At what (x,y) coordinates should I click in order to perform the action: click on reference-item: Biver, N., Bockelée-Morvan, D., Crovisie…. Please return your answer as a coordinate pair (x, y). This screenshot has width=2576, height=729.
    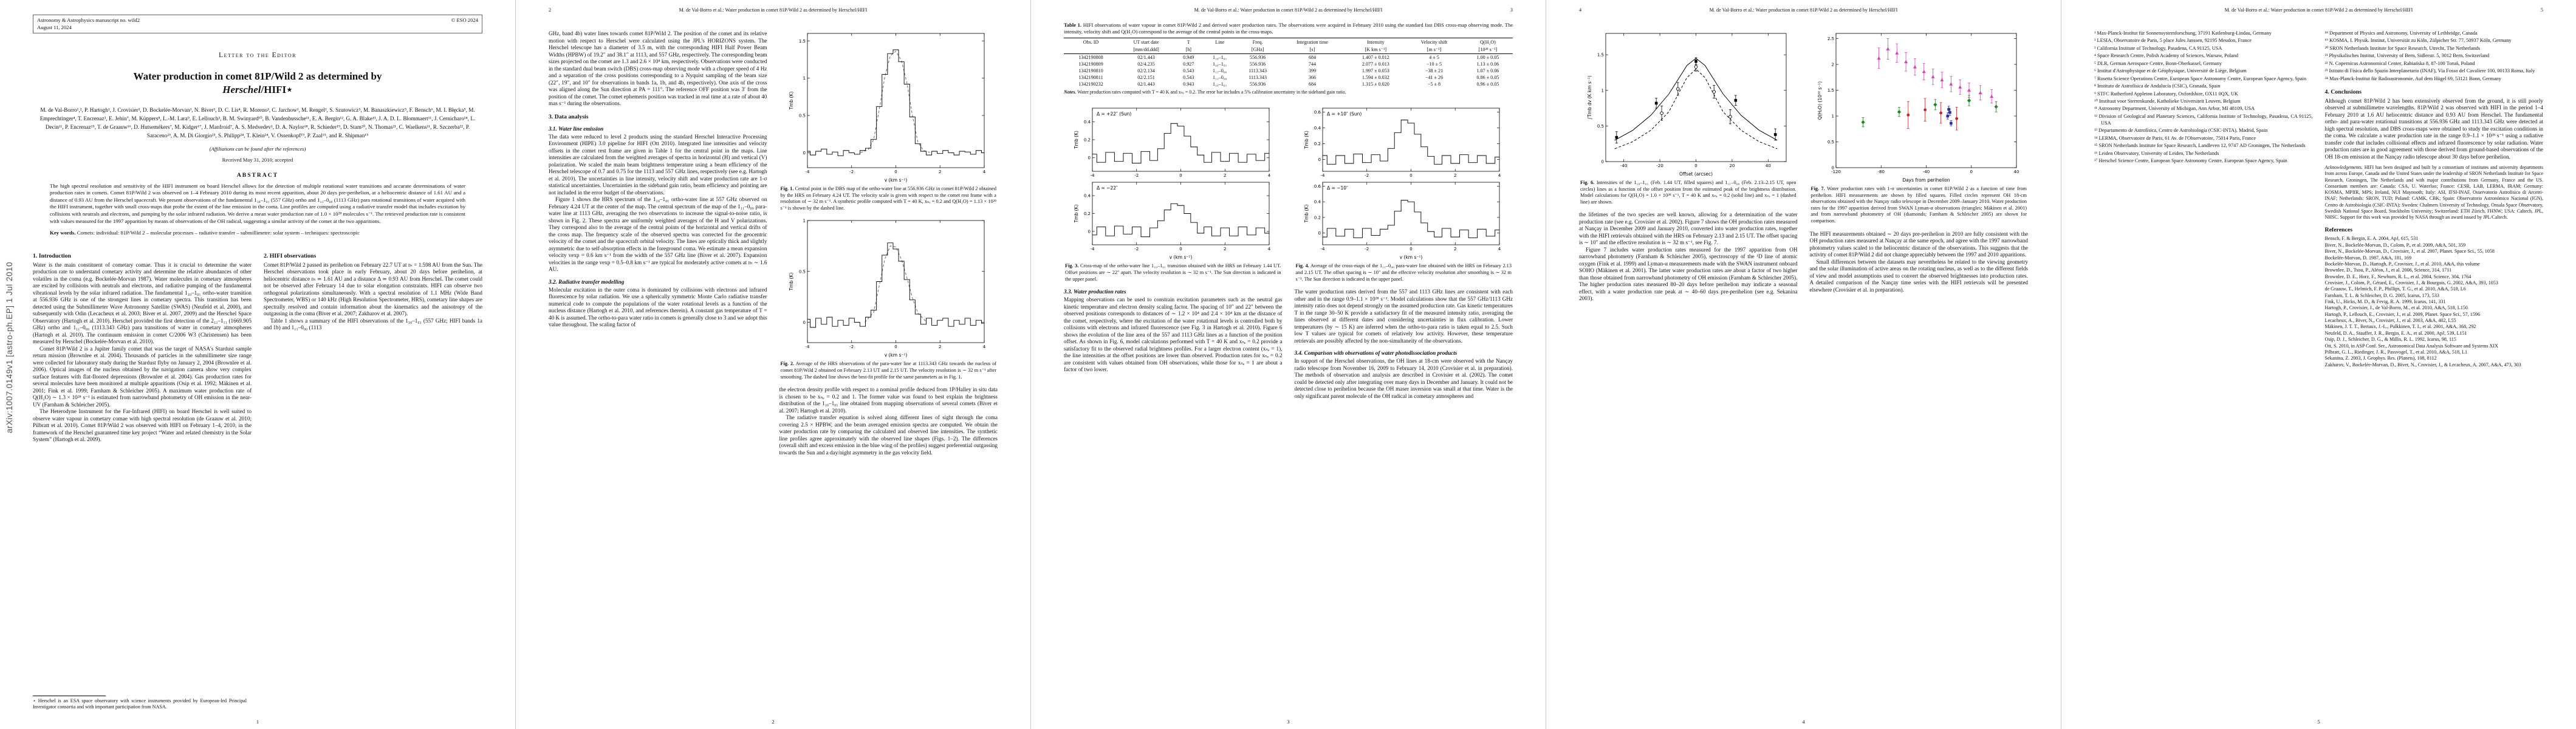
    Looking at the image, I should click on (2409, 252).